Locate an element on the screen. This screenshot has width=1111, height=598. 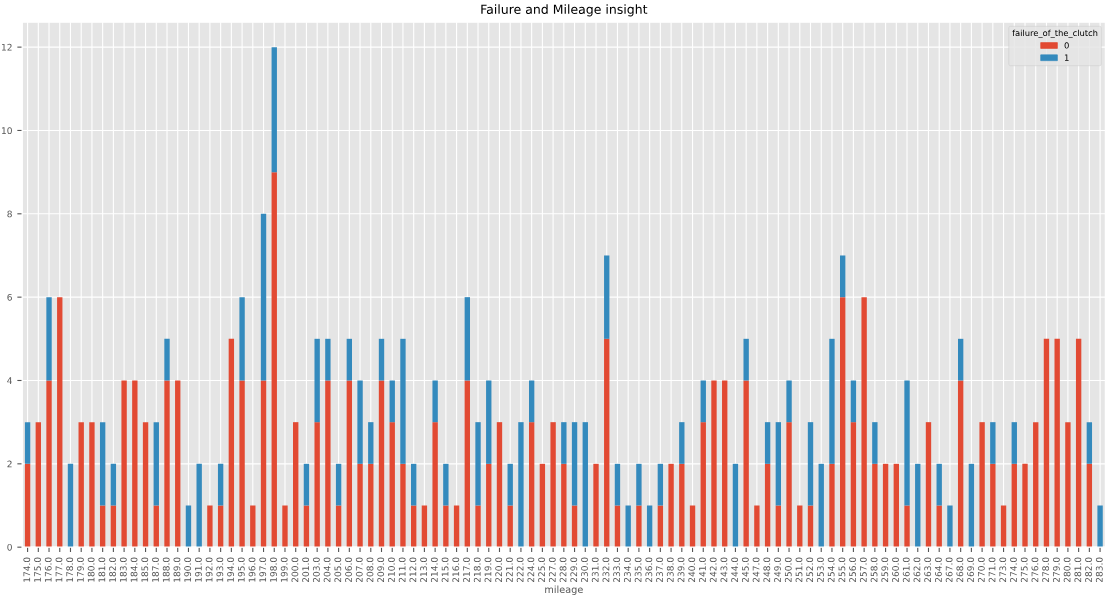
x-tick-label: 235.0 is located at coordinates (638, 570).